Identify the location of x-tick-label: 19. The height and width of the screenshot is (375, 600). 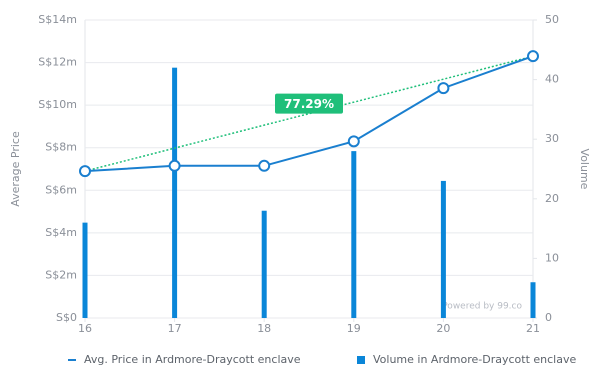
(354, 328).